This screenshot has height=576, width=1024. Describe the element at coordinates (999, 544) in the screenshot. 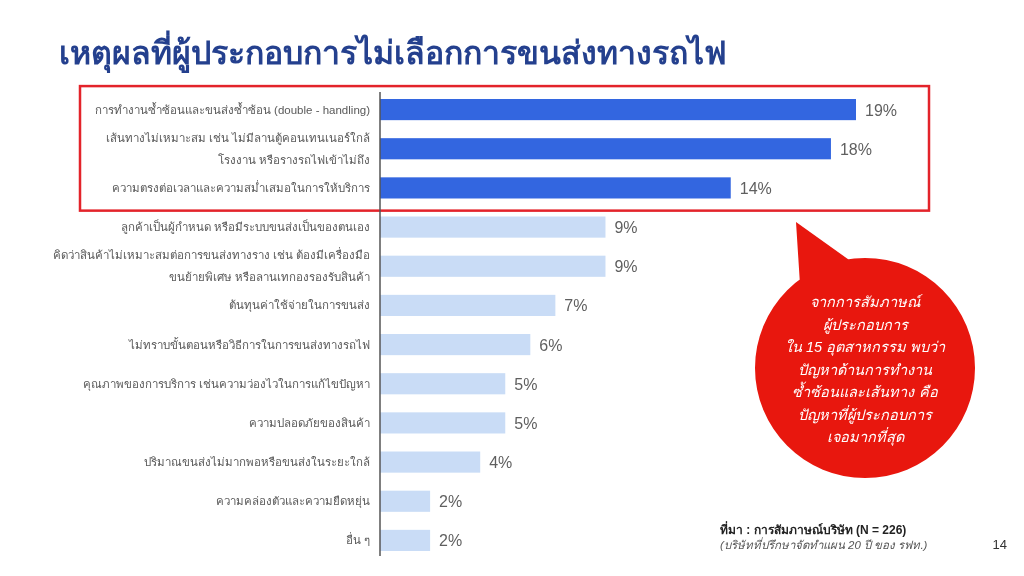

I see `annotation: 14` at that location.